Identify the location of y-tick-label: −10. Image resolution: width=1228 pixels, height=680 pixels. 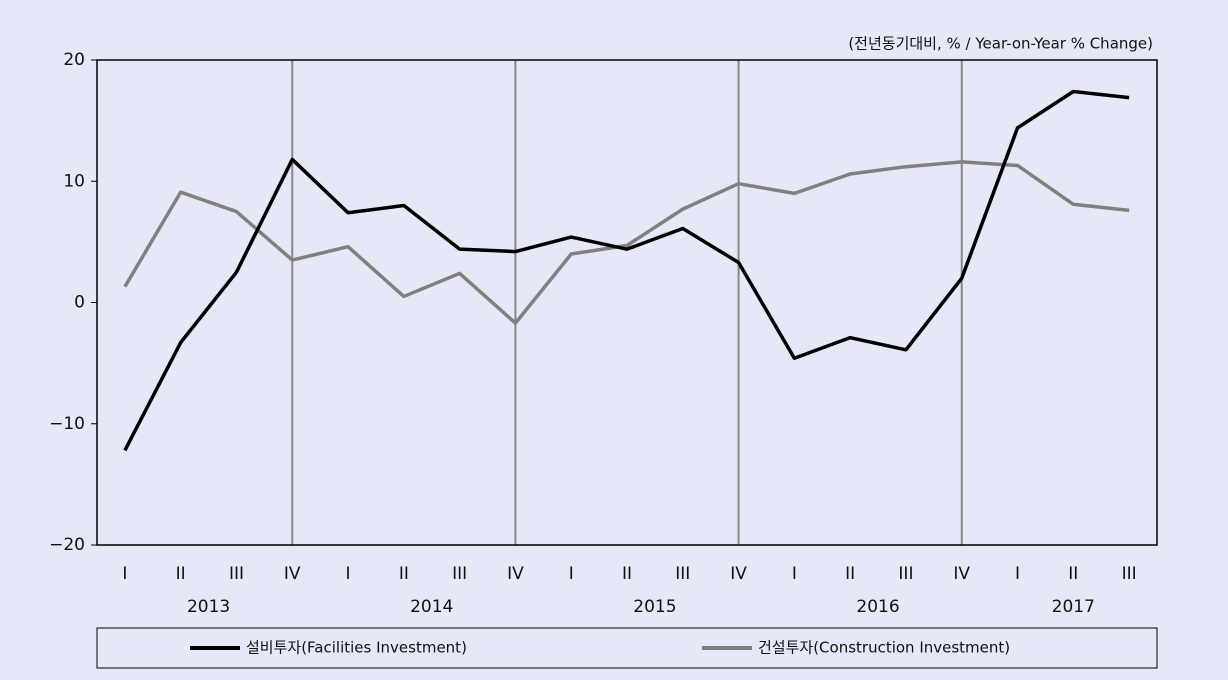
(67, 424).